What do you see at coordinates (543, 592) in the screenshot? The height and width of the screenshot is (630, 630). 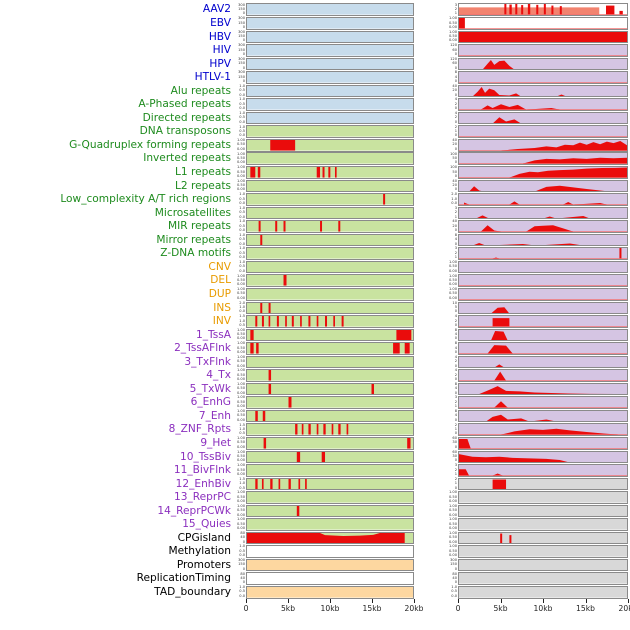 I see `track-panel-right-tad-boundary` at bounding box center [543, 592].